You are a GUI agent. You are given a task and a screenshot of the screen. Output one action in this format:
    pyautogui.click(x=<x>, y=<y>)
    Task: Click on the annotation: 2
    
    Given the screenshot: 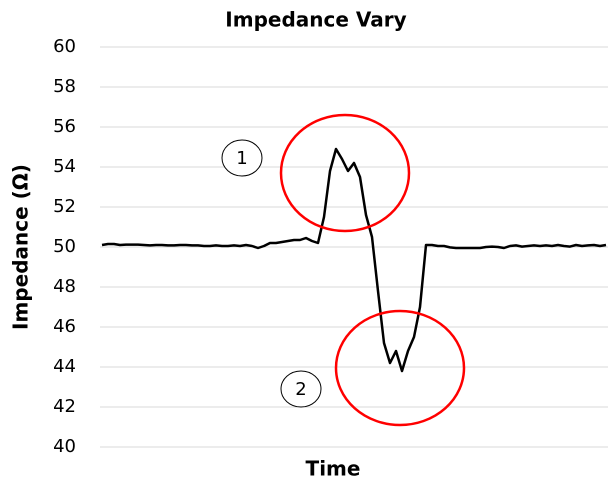 What is the action you would take?
    pyautogui.click(x=300, y=389)
    